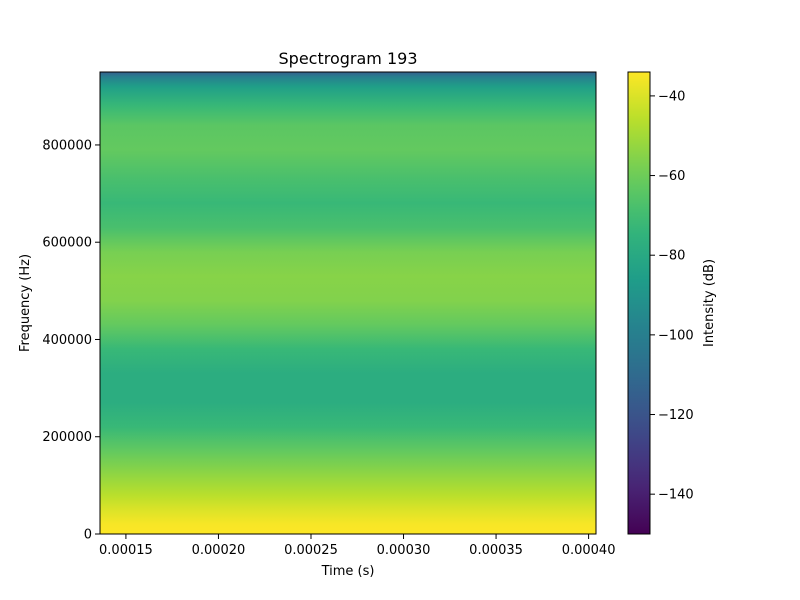 Image resolution: width=800 pixels, height=600 pixels. Describe the element at coordinates (126, 550) in the screenshot. I see `x-tick-label: 0.00015` at that location.